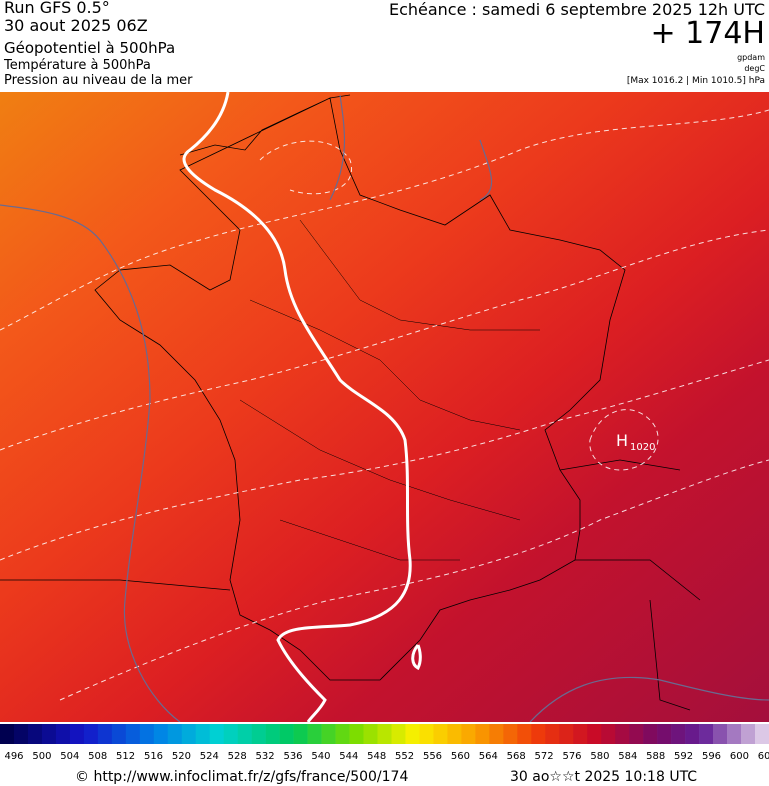 The width and height of the screenshot is (769, 786). What do you see at coordinates (603, 777) in the screenshot?
I see `generated-time: 30 ao☆☆t 2025 10:18 UTC` at bounding box center [603, 777].